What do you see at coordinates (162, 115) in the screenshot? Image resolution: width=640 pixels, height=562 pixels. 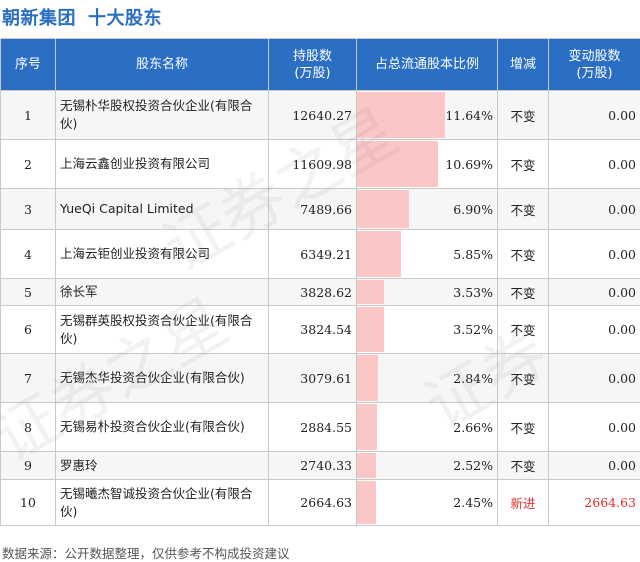 I see `shareholder-name: 无锡朴华股权投资合伙企业(有限合伙)` at bounding box center [162, 115].